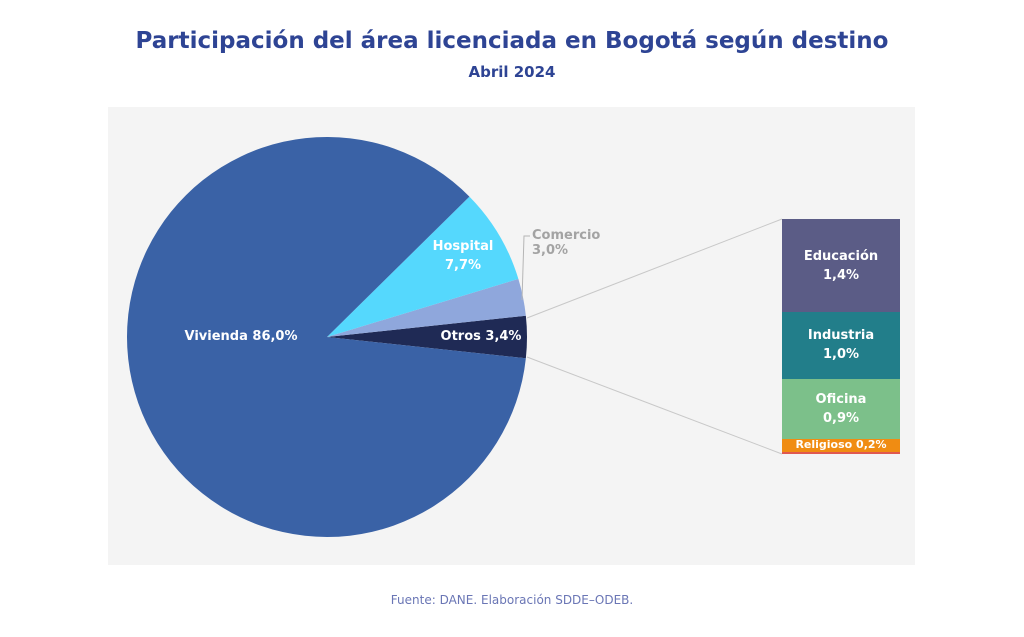 This screenshot has height=637, width=1024. I want to click on bar-segment-other, so click(841, 452).